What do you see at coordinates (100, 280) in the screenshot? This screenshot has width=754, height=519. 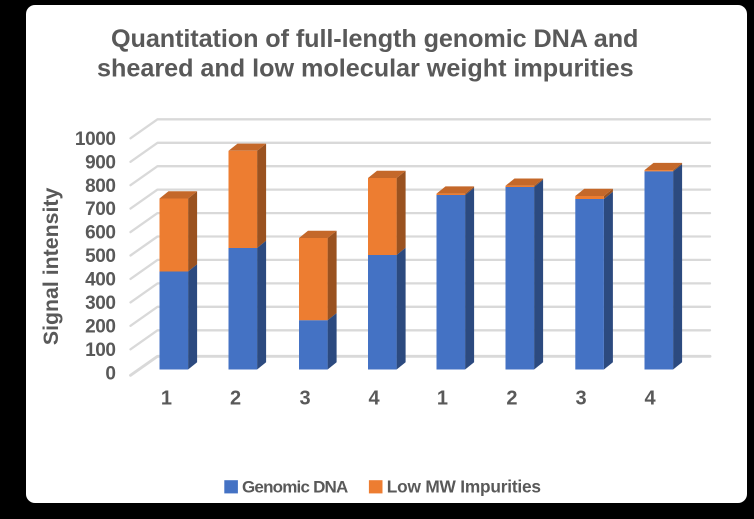 I see `svg-text: 400` at bounding box center [100, 280].